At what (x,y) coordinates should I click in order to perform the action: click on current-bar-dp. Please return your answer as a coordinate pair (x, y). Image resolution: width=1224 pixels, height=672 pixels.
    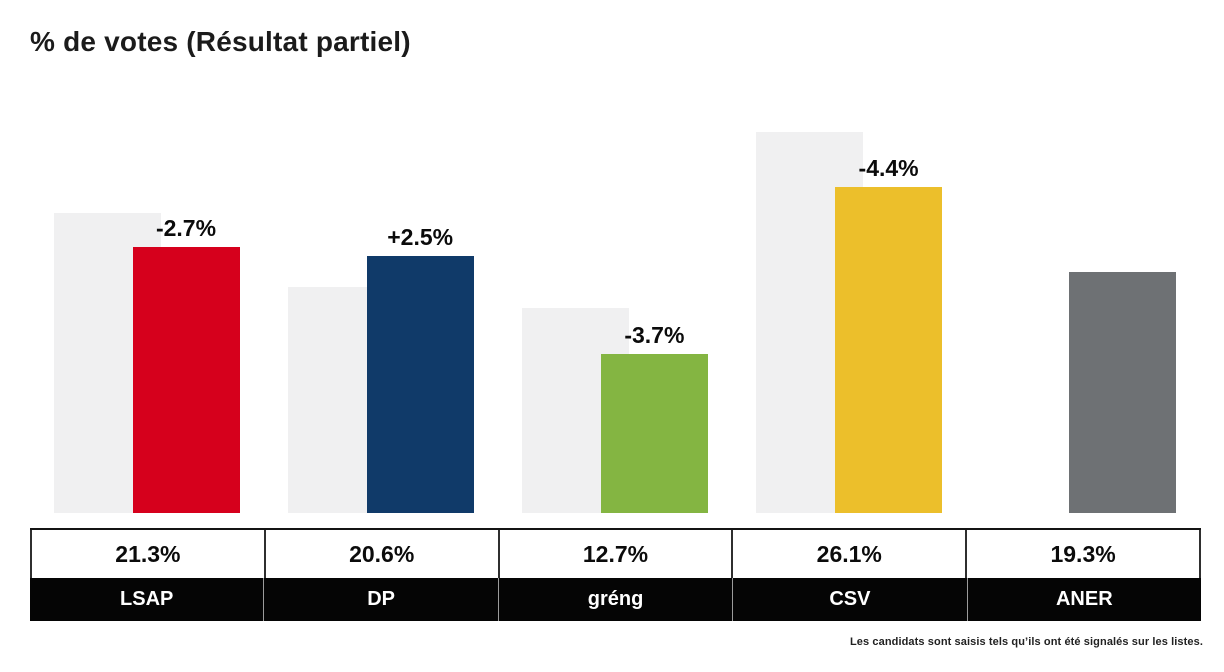
    Looking at the image, I should click on (420, 384).